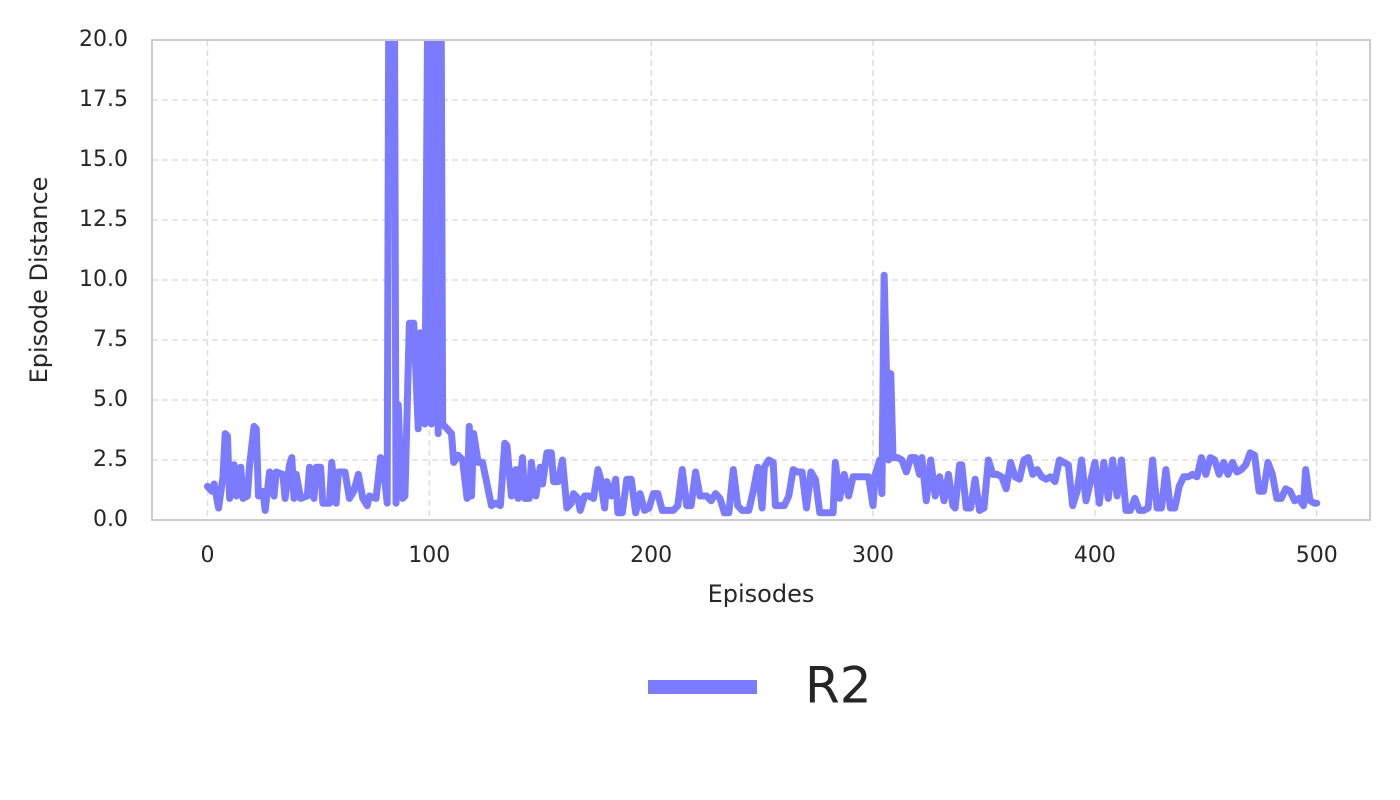 Image resolution: width=1400 pixels, height=800 pixels. What do you see at coordinates (429, 555) in the screenshot?
I see `x-tick-label: 100` at bounding box center [429, 555].